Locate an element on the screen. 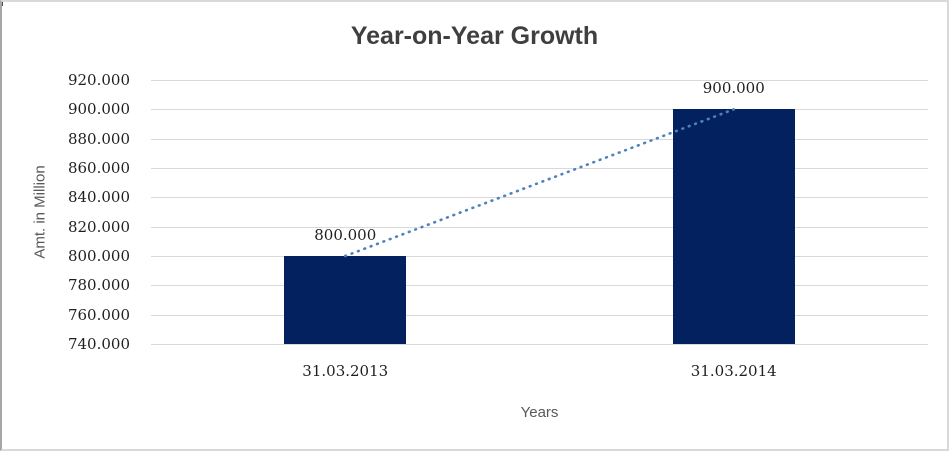 This screenshot has width=949, height=451. y-tick-label: 740.000 is located at coordinates (98, 344).